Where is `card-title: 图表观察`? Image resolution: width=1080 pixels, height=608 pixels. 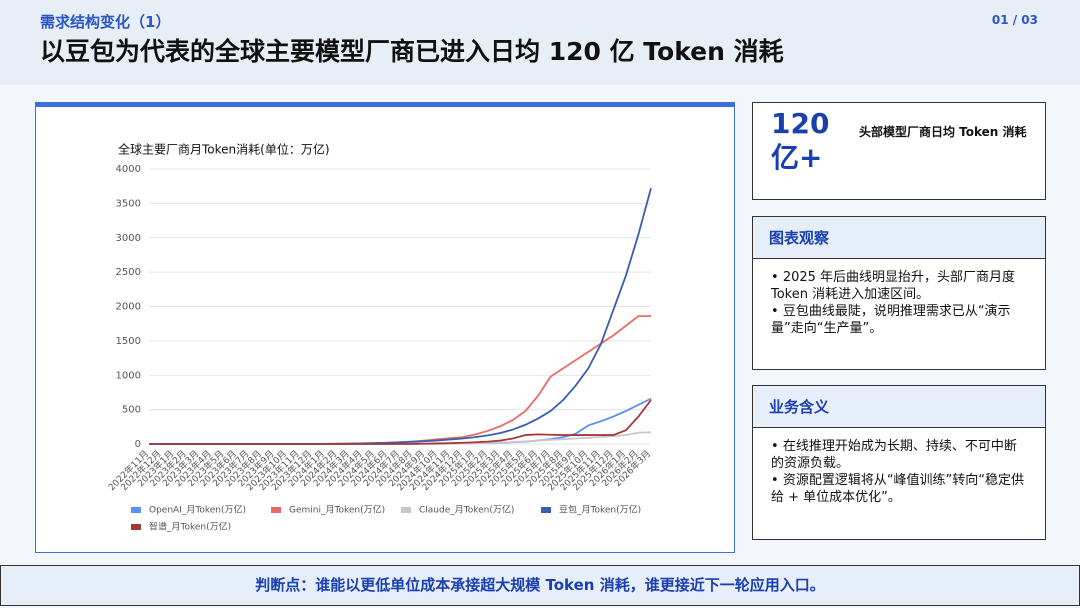 card-title: 图表观察 is located at coordinates (899, 238).